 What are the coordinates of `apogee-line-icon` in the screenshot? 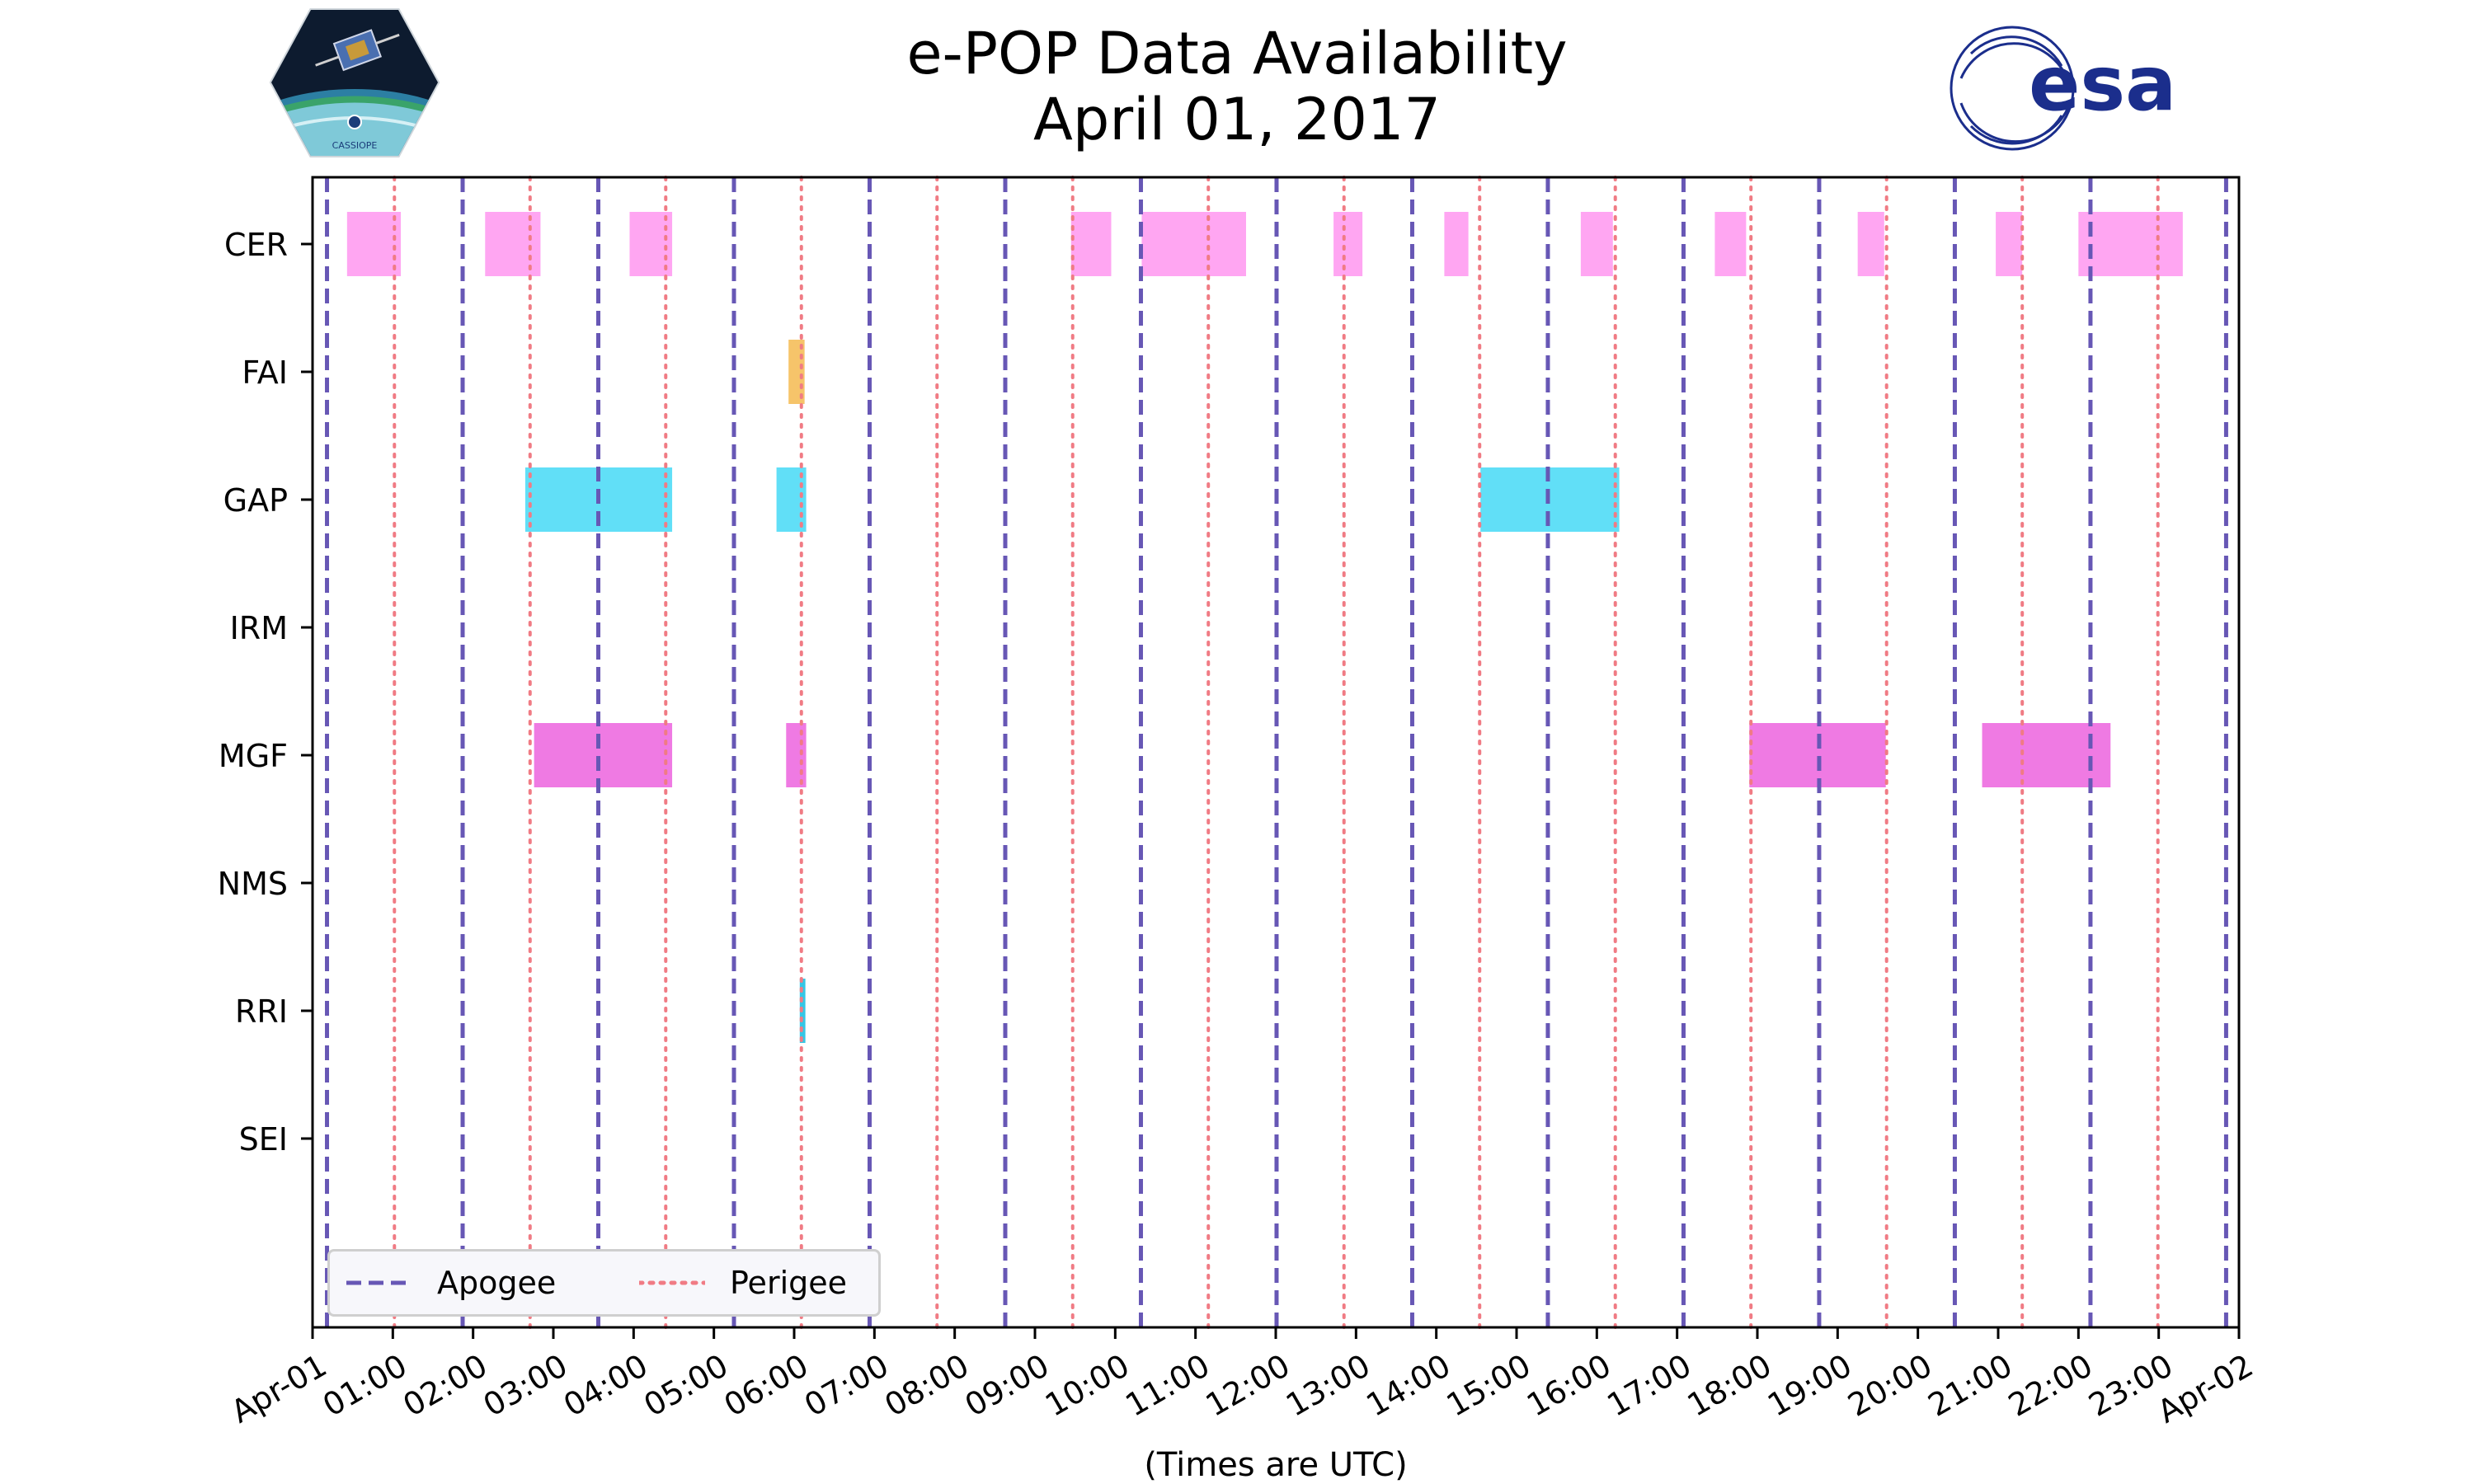 It's located at (379, 1282).